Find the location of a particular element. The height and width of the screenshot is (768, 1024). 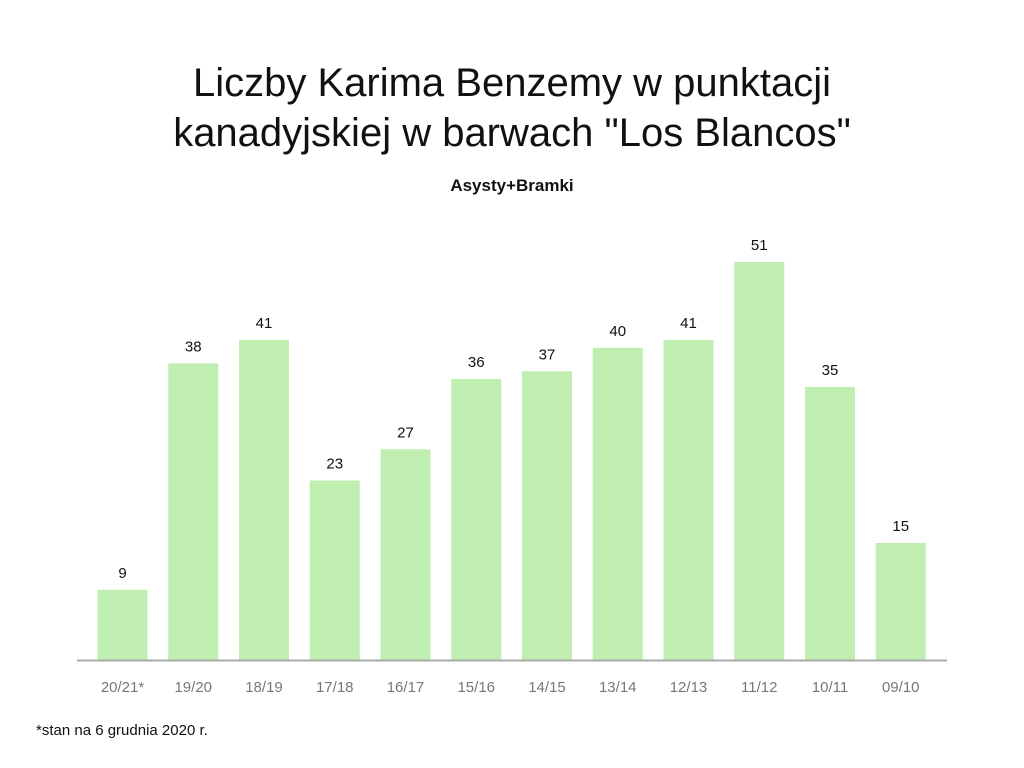

data-label-10/11: 35 is located at coordinates (830, 370).